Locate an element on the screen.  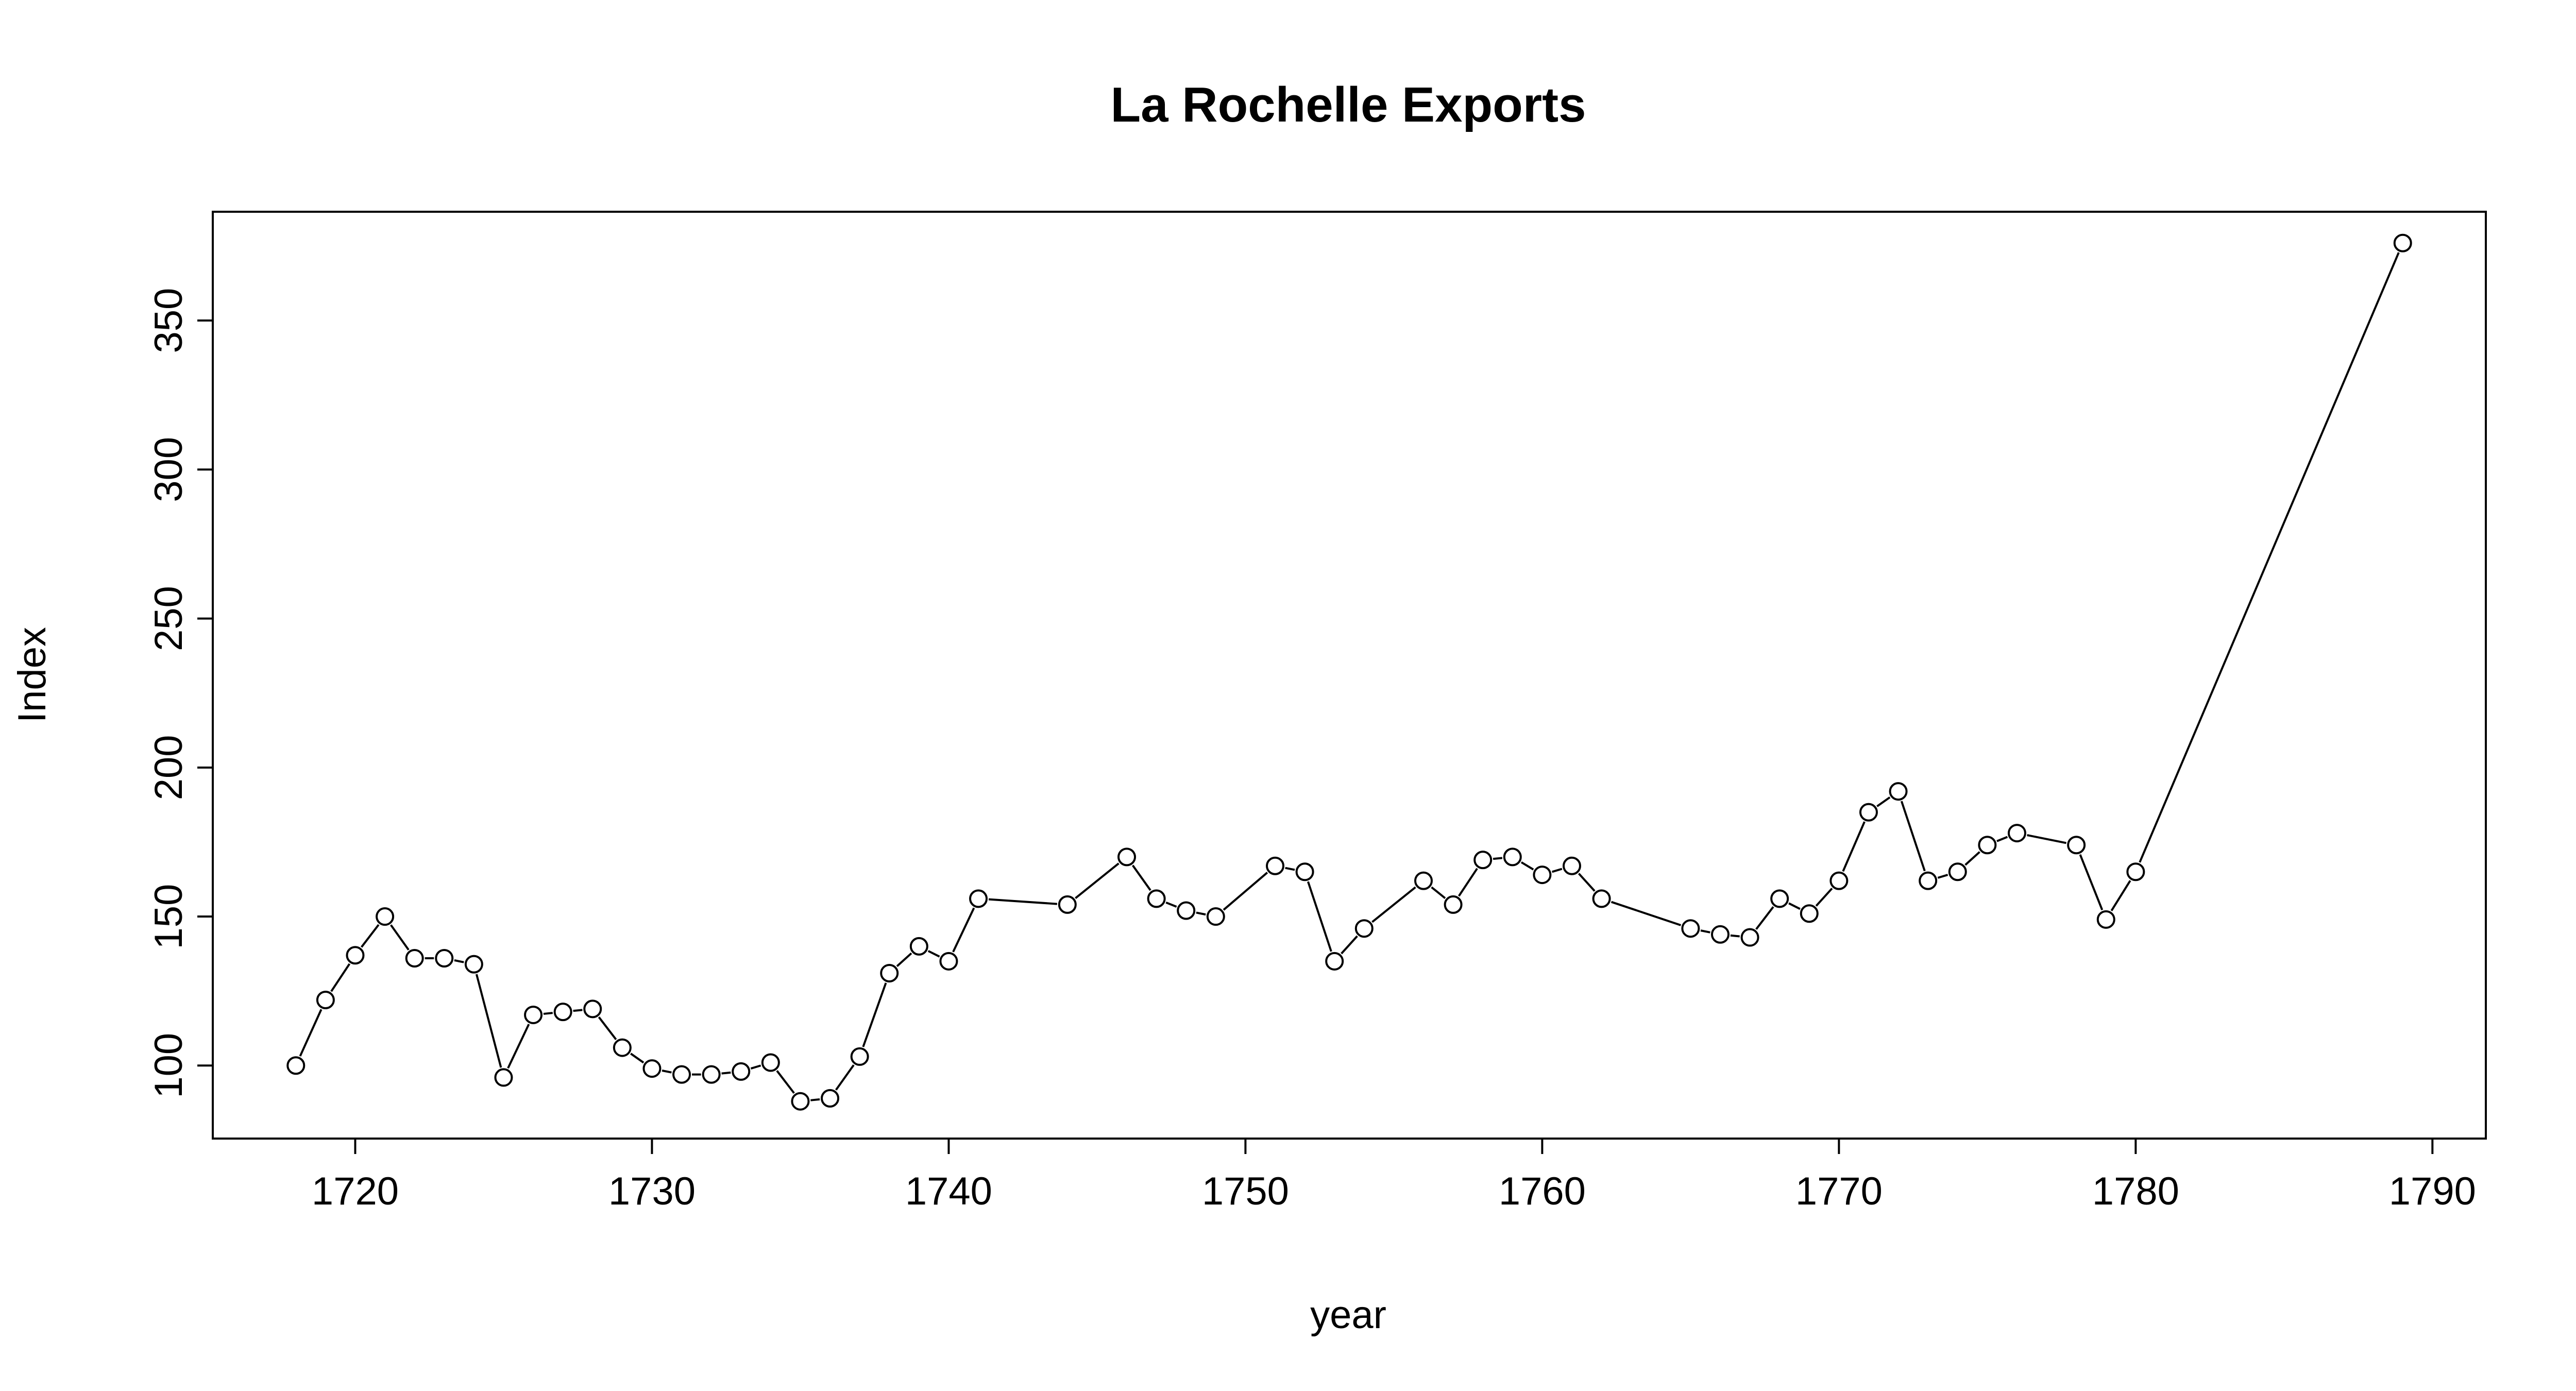
y-tick-label: 250 is located at coordinates (169, 618).